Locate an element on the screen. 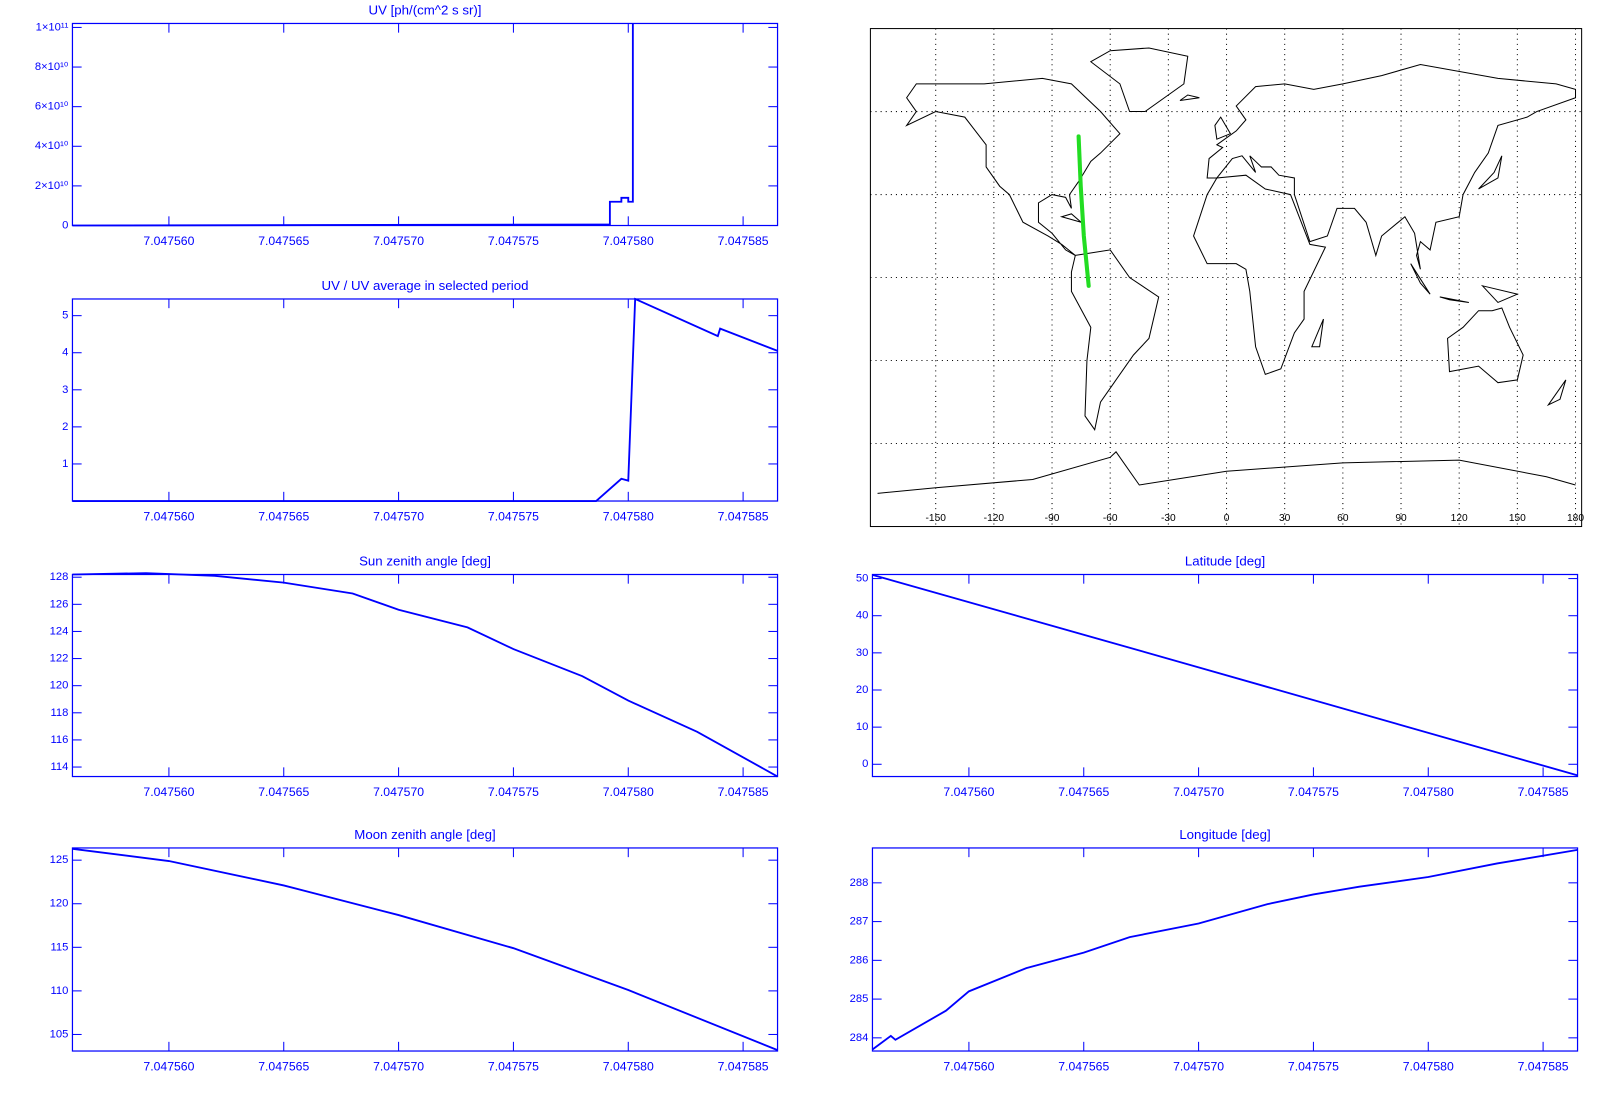 The width and height of the screenshot is (1600, 1100). x-tick-label: 0 is located at coordinates (1227, 518).